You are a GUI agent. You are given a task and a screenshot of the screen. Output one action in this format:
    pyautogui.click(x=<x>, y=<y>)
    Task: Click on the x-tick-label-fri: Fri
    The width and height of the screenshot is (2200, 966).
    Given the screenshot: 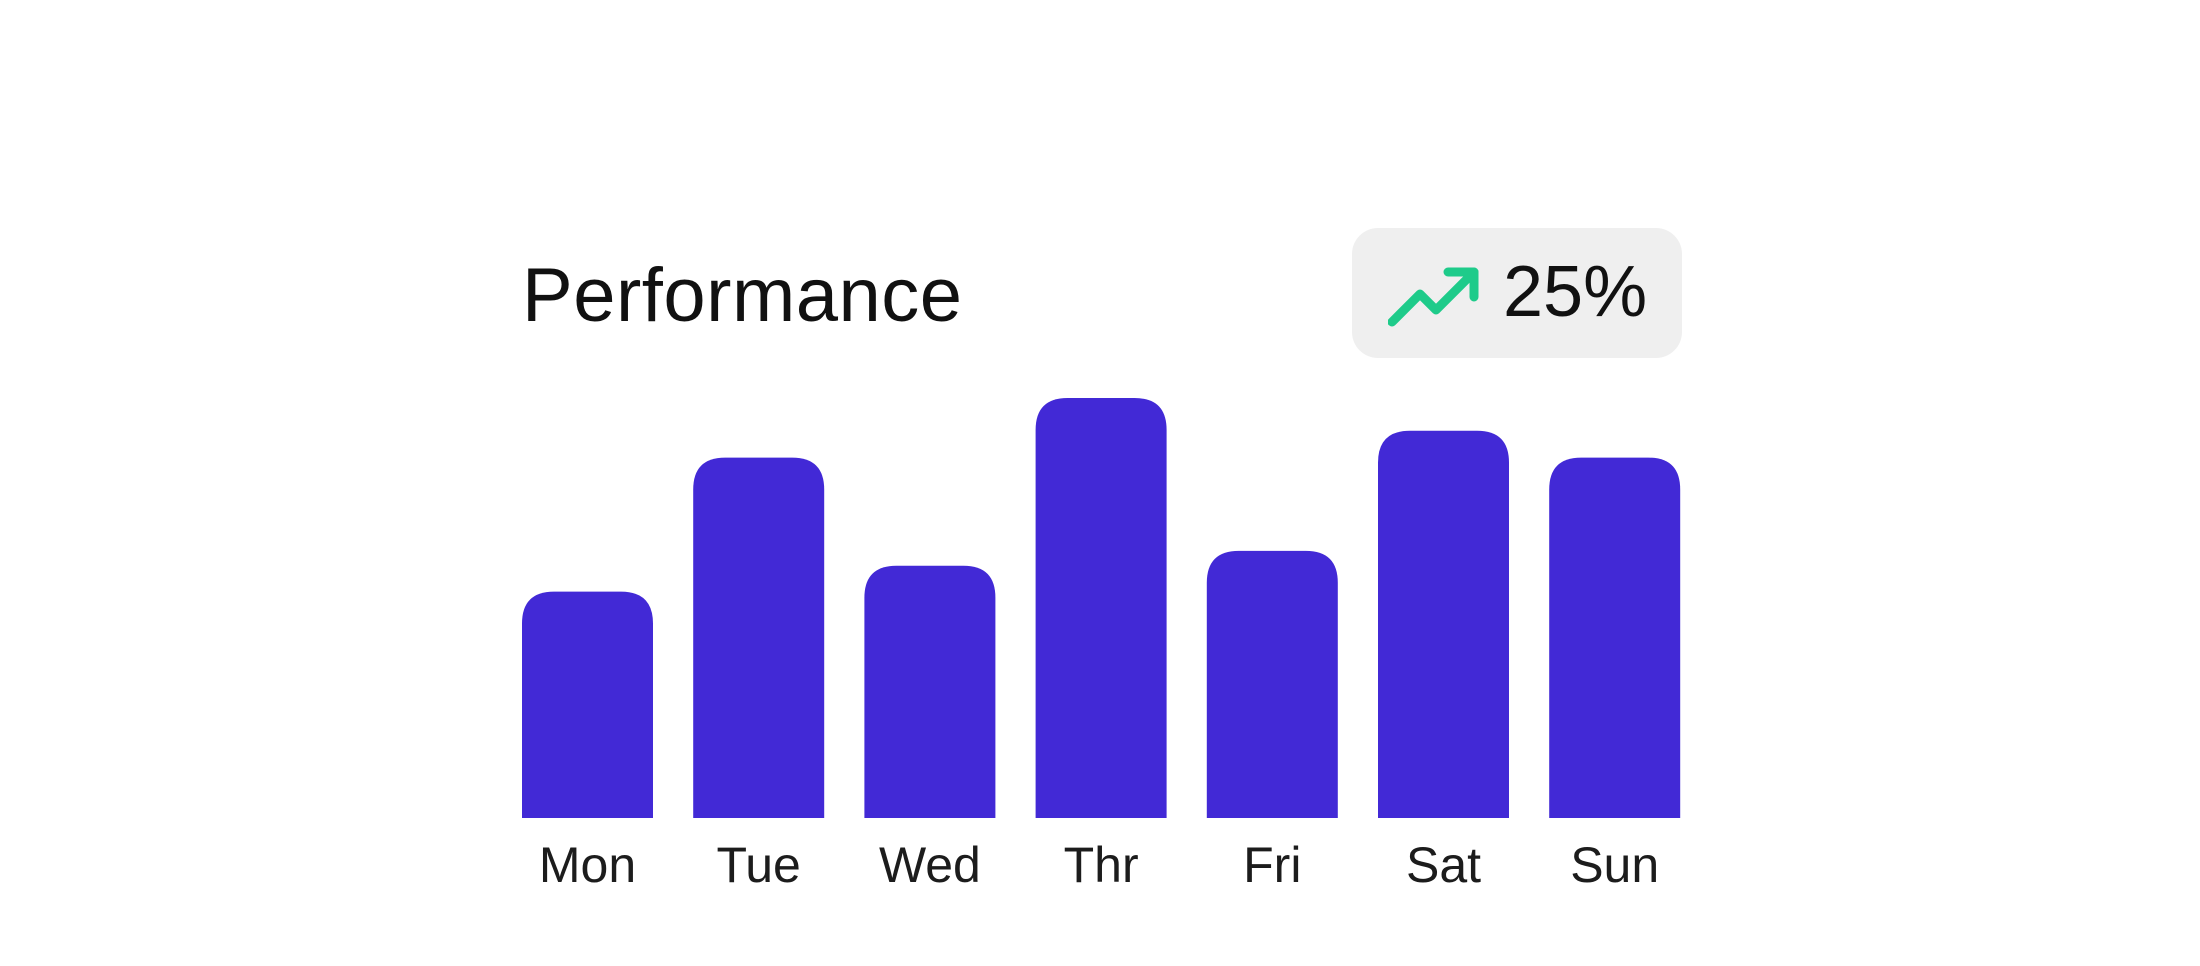 What is the action you would take?
    pyautogui.click(x=1272, y=865)
    